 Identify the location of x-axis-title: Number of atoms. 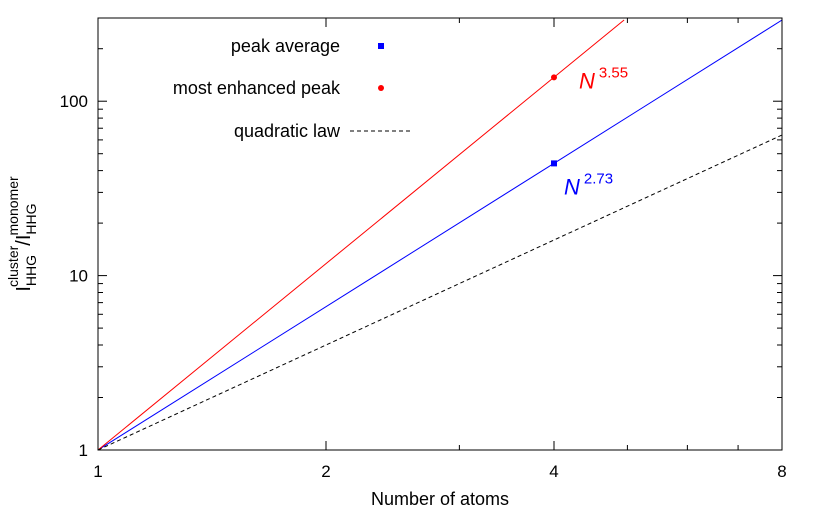
(440, 499).